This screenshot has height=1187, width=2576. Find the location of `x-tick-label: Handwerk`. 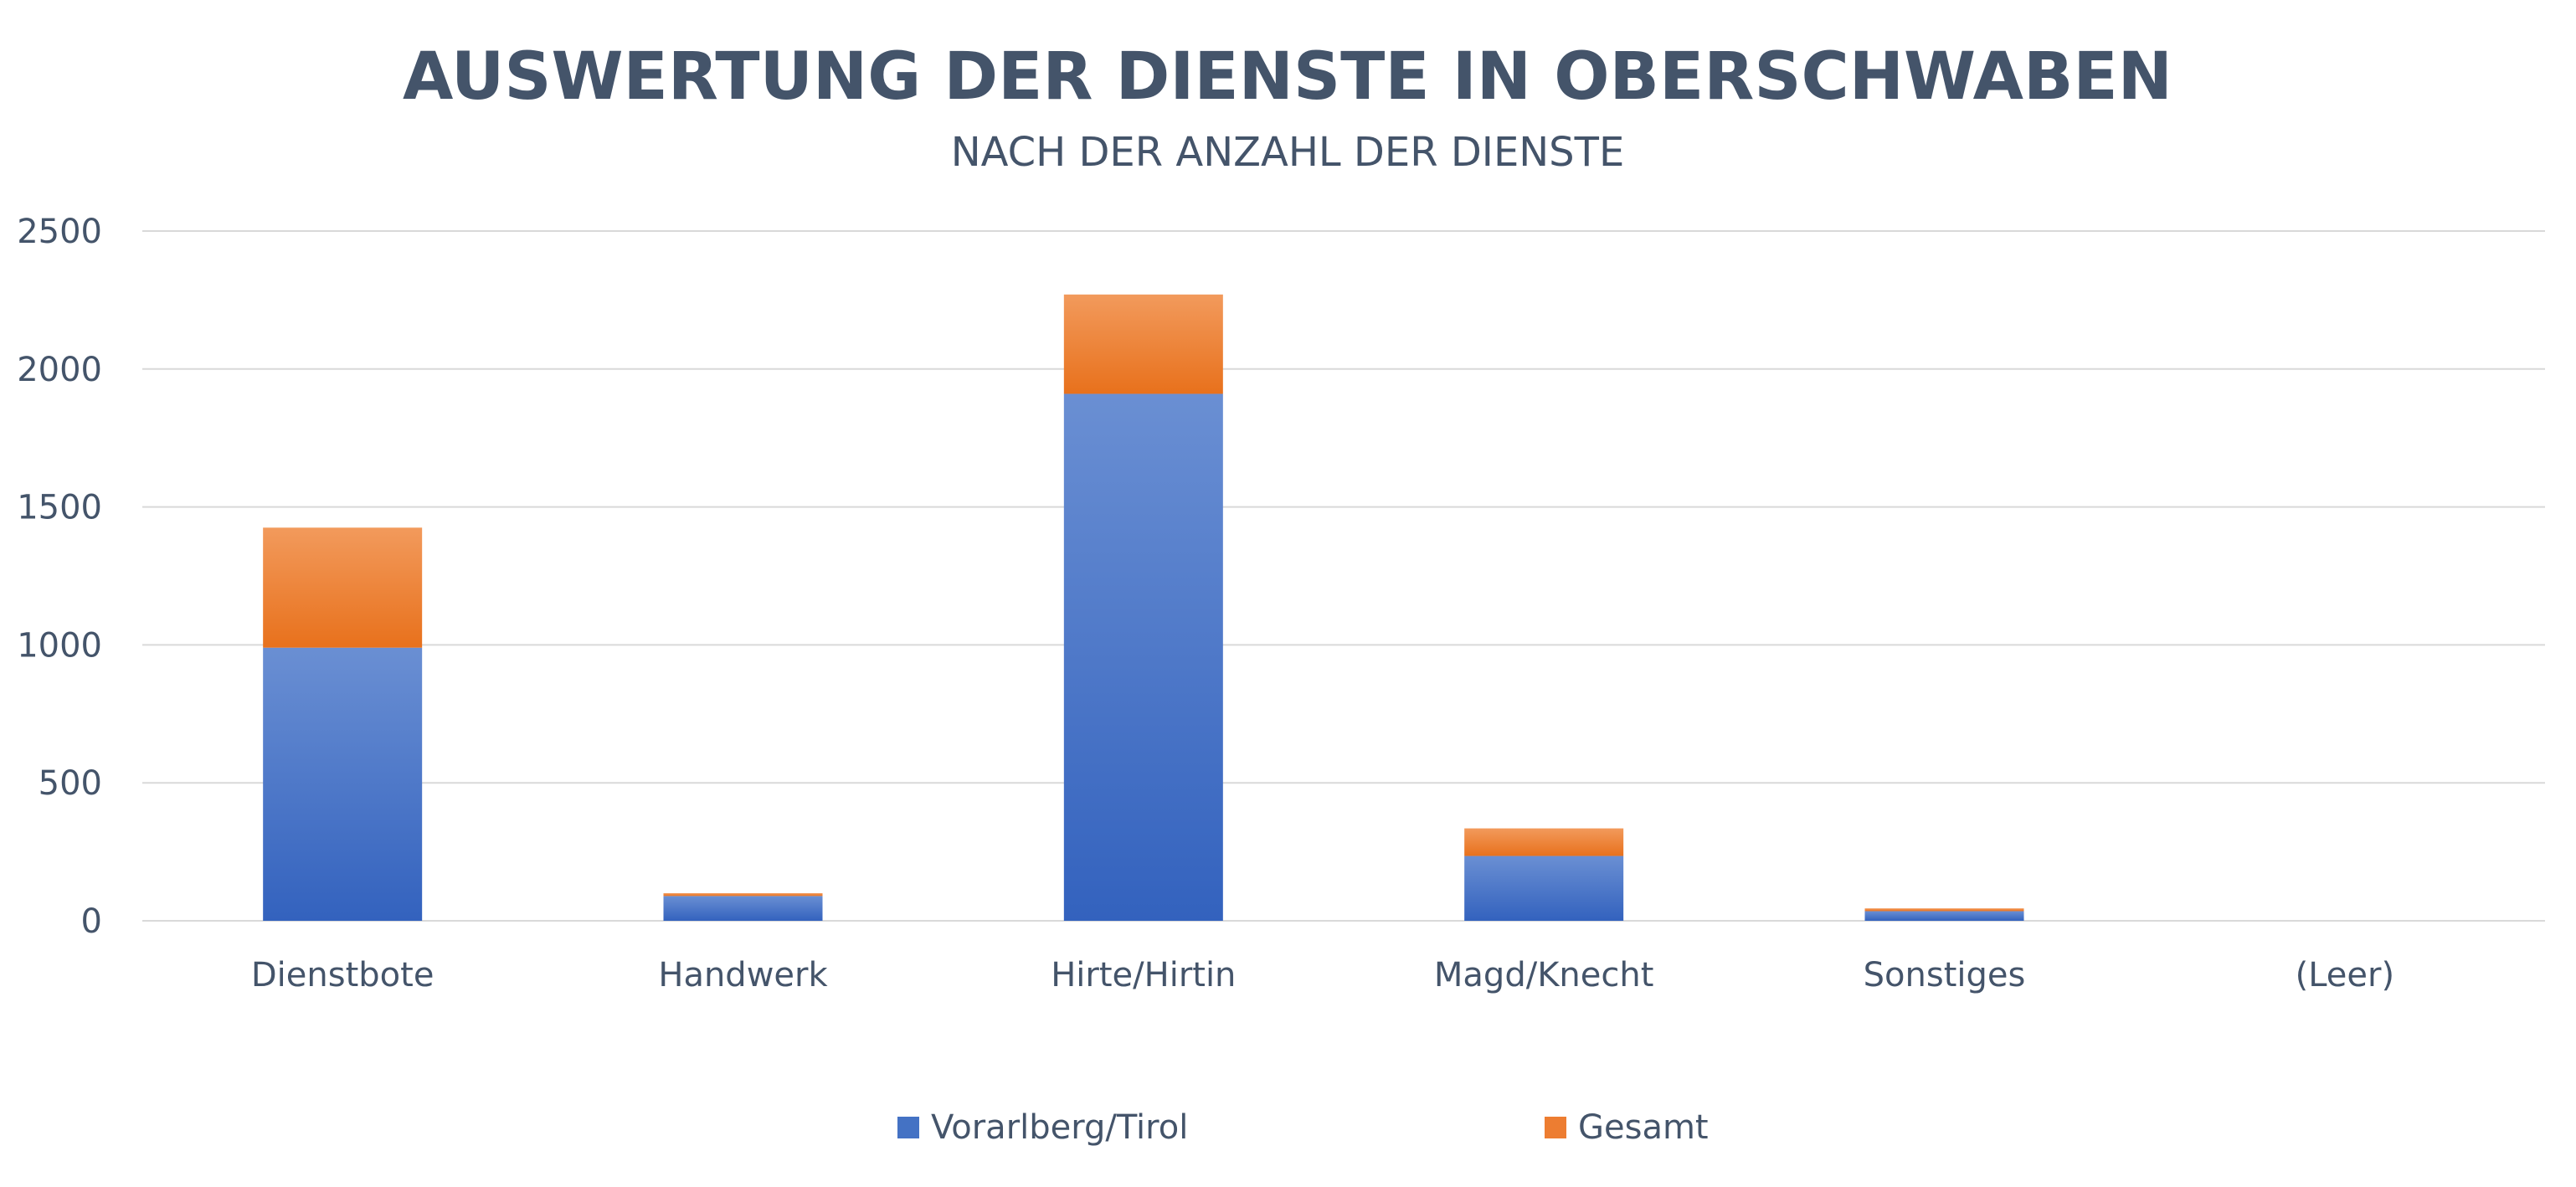

x-tick-label: Handwerk is located at coordinates (743, 975).